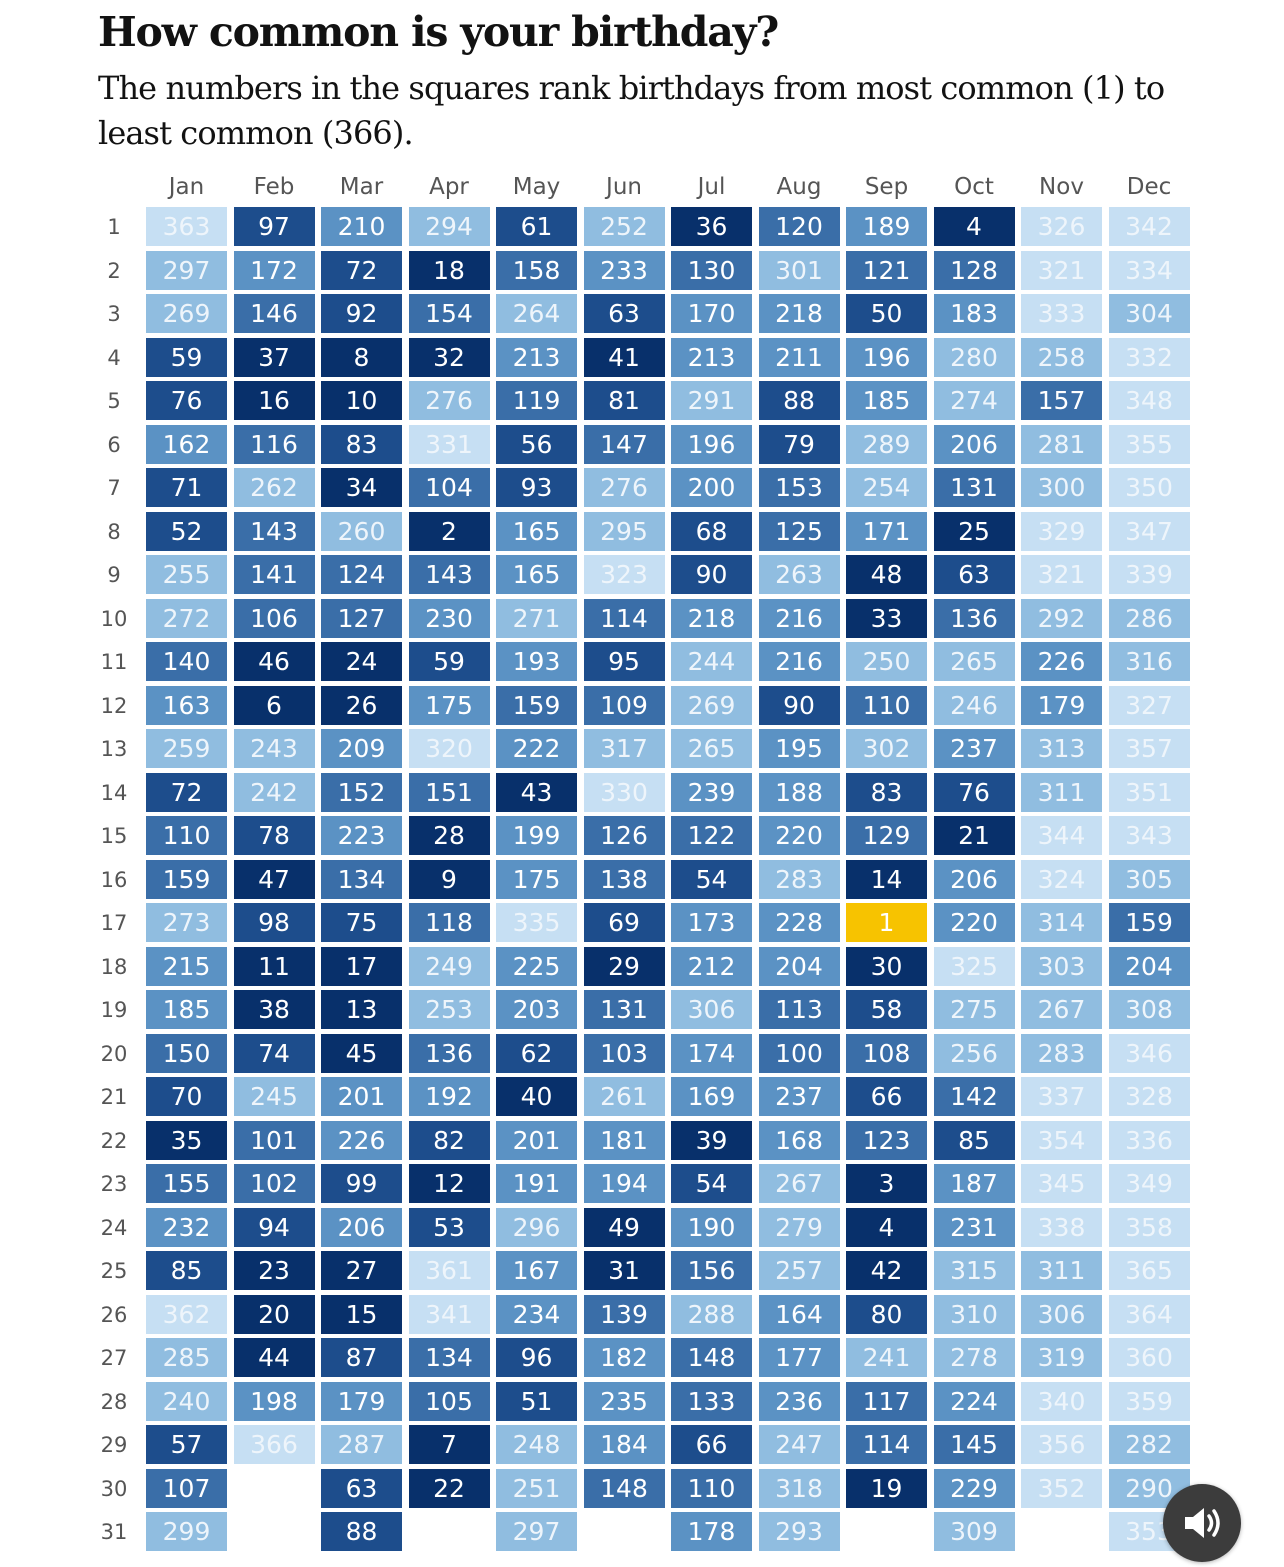  I want to click on rank-cell: 185, so click(186, 1009).